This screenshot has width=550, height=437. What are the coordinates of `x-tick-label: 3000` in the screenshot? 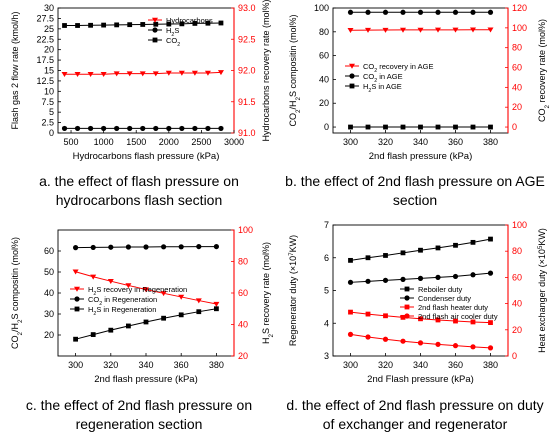 It's located at (234, 142).